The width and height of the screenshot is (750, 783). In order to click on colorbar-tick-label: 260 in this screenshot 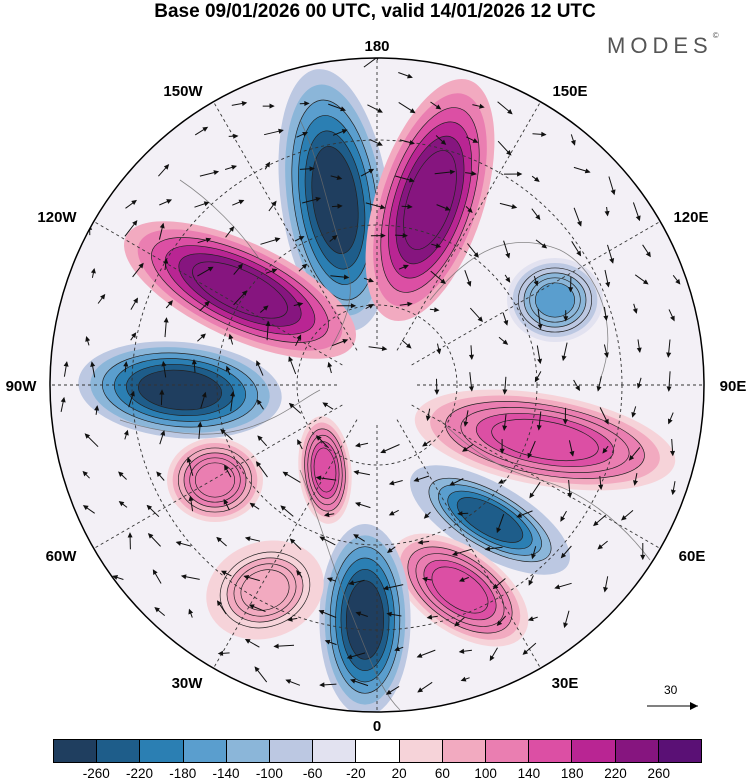, I will do `click(658, 773)`.